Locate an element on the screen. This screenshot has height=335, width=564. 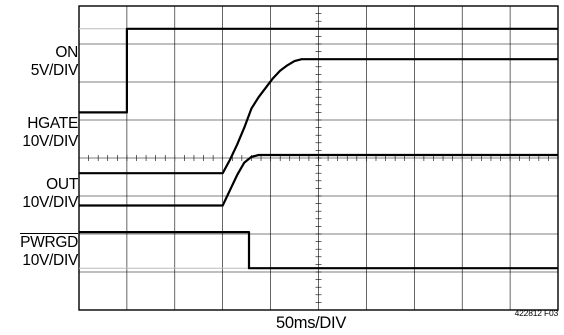
figure-id: 422812 F03 is located at coordinates (536, 313).